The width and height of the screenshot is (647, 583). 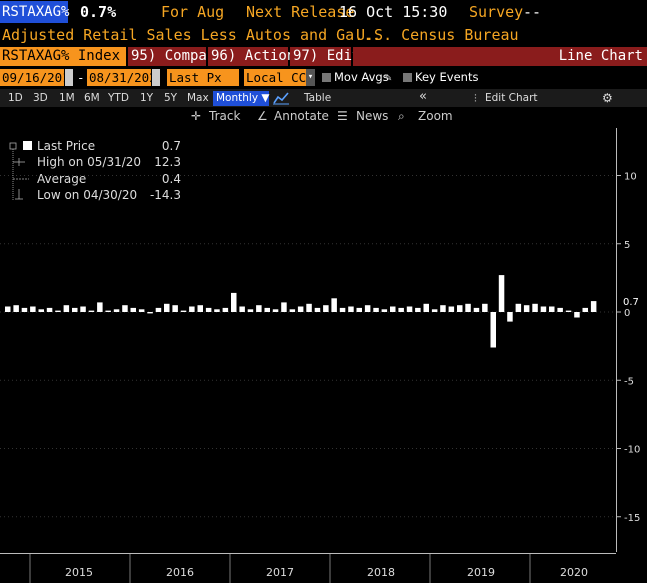 I want to click on legend-last-price-label: Last Price, so click(x=66, y=146).